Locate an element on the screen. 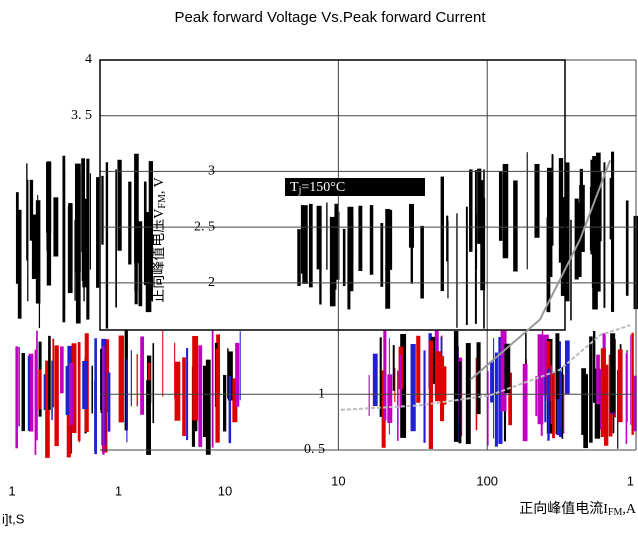  x-tick-label: 100 is located at coordinates (487, 480).